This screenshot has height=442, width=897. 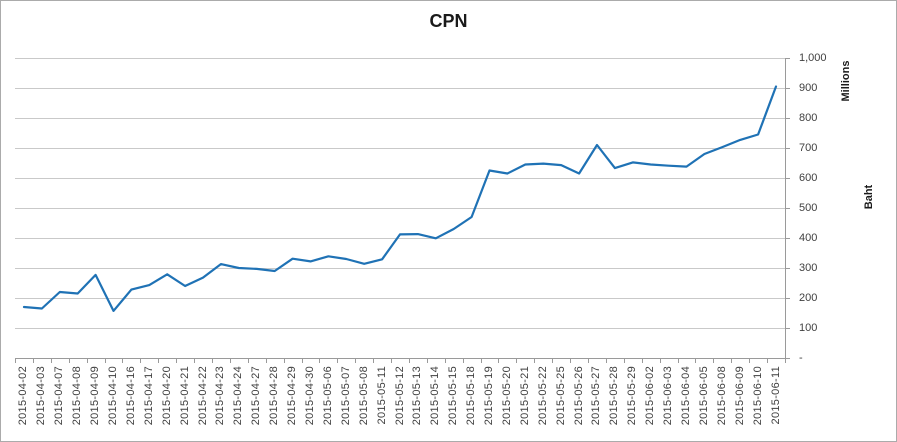 What do you see at coordinates (112, 396) in the screenshot?
I see `x-axis-label: 2015-04-10` at bounding box center [112, 396].